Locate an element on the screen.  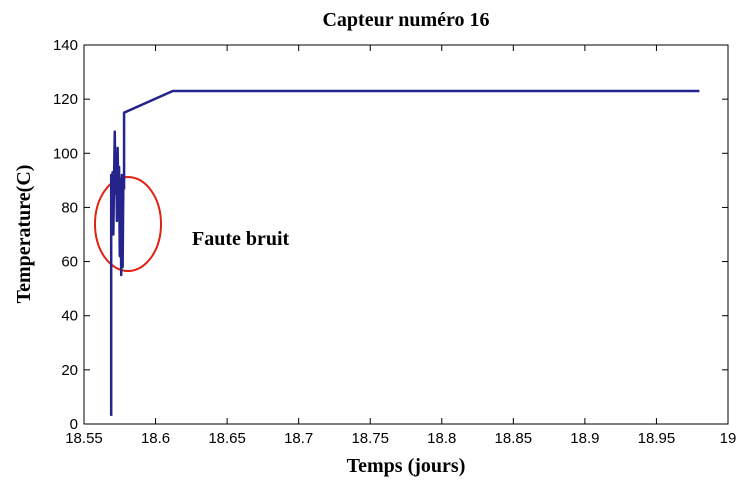
y-tick-label: 100 is located at coordinates (65, 153).